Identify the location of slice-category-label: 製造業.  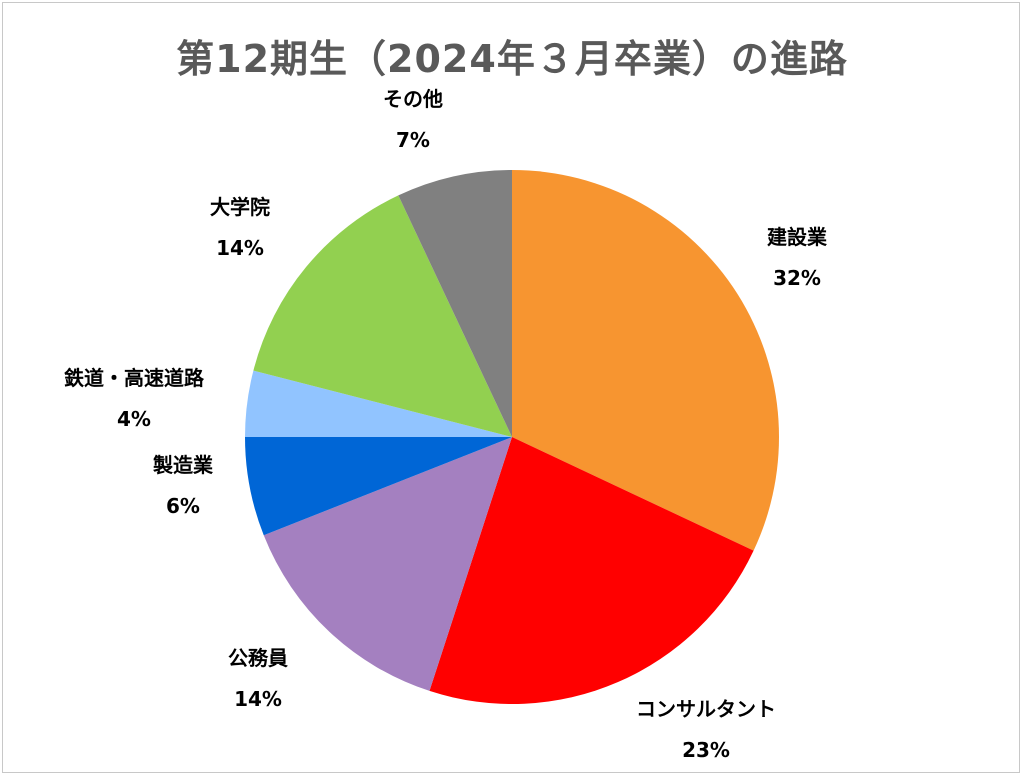
(183, 465).